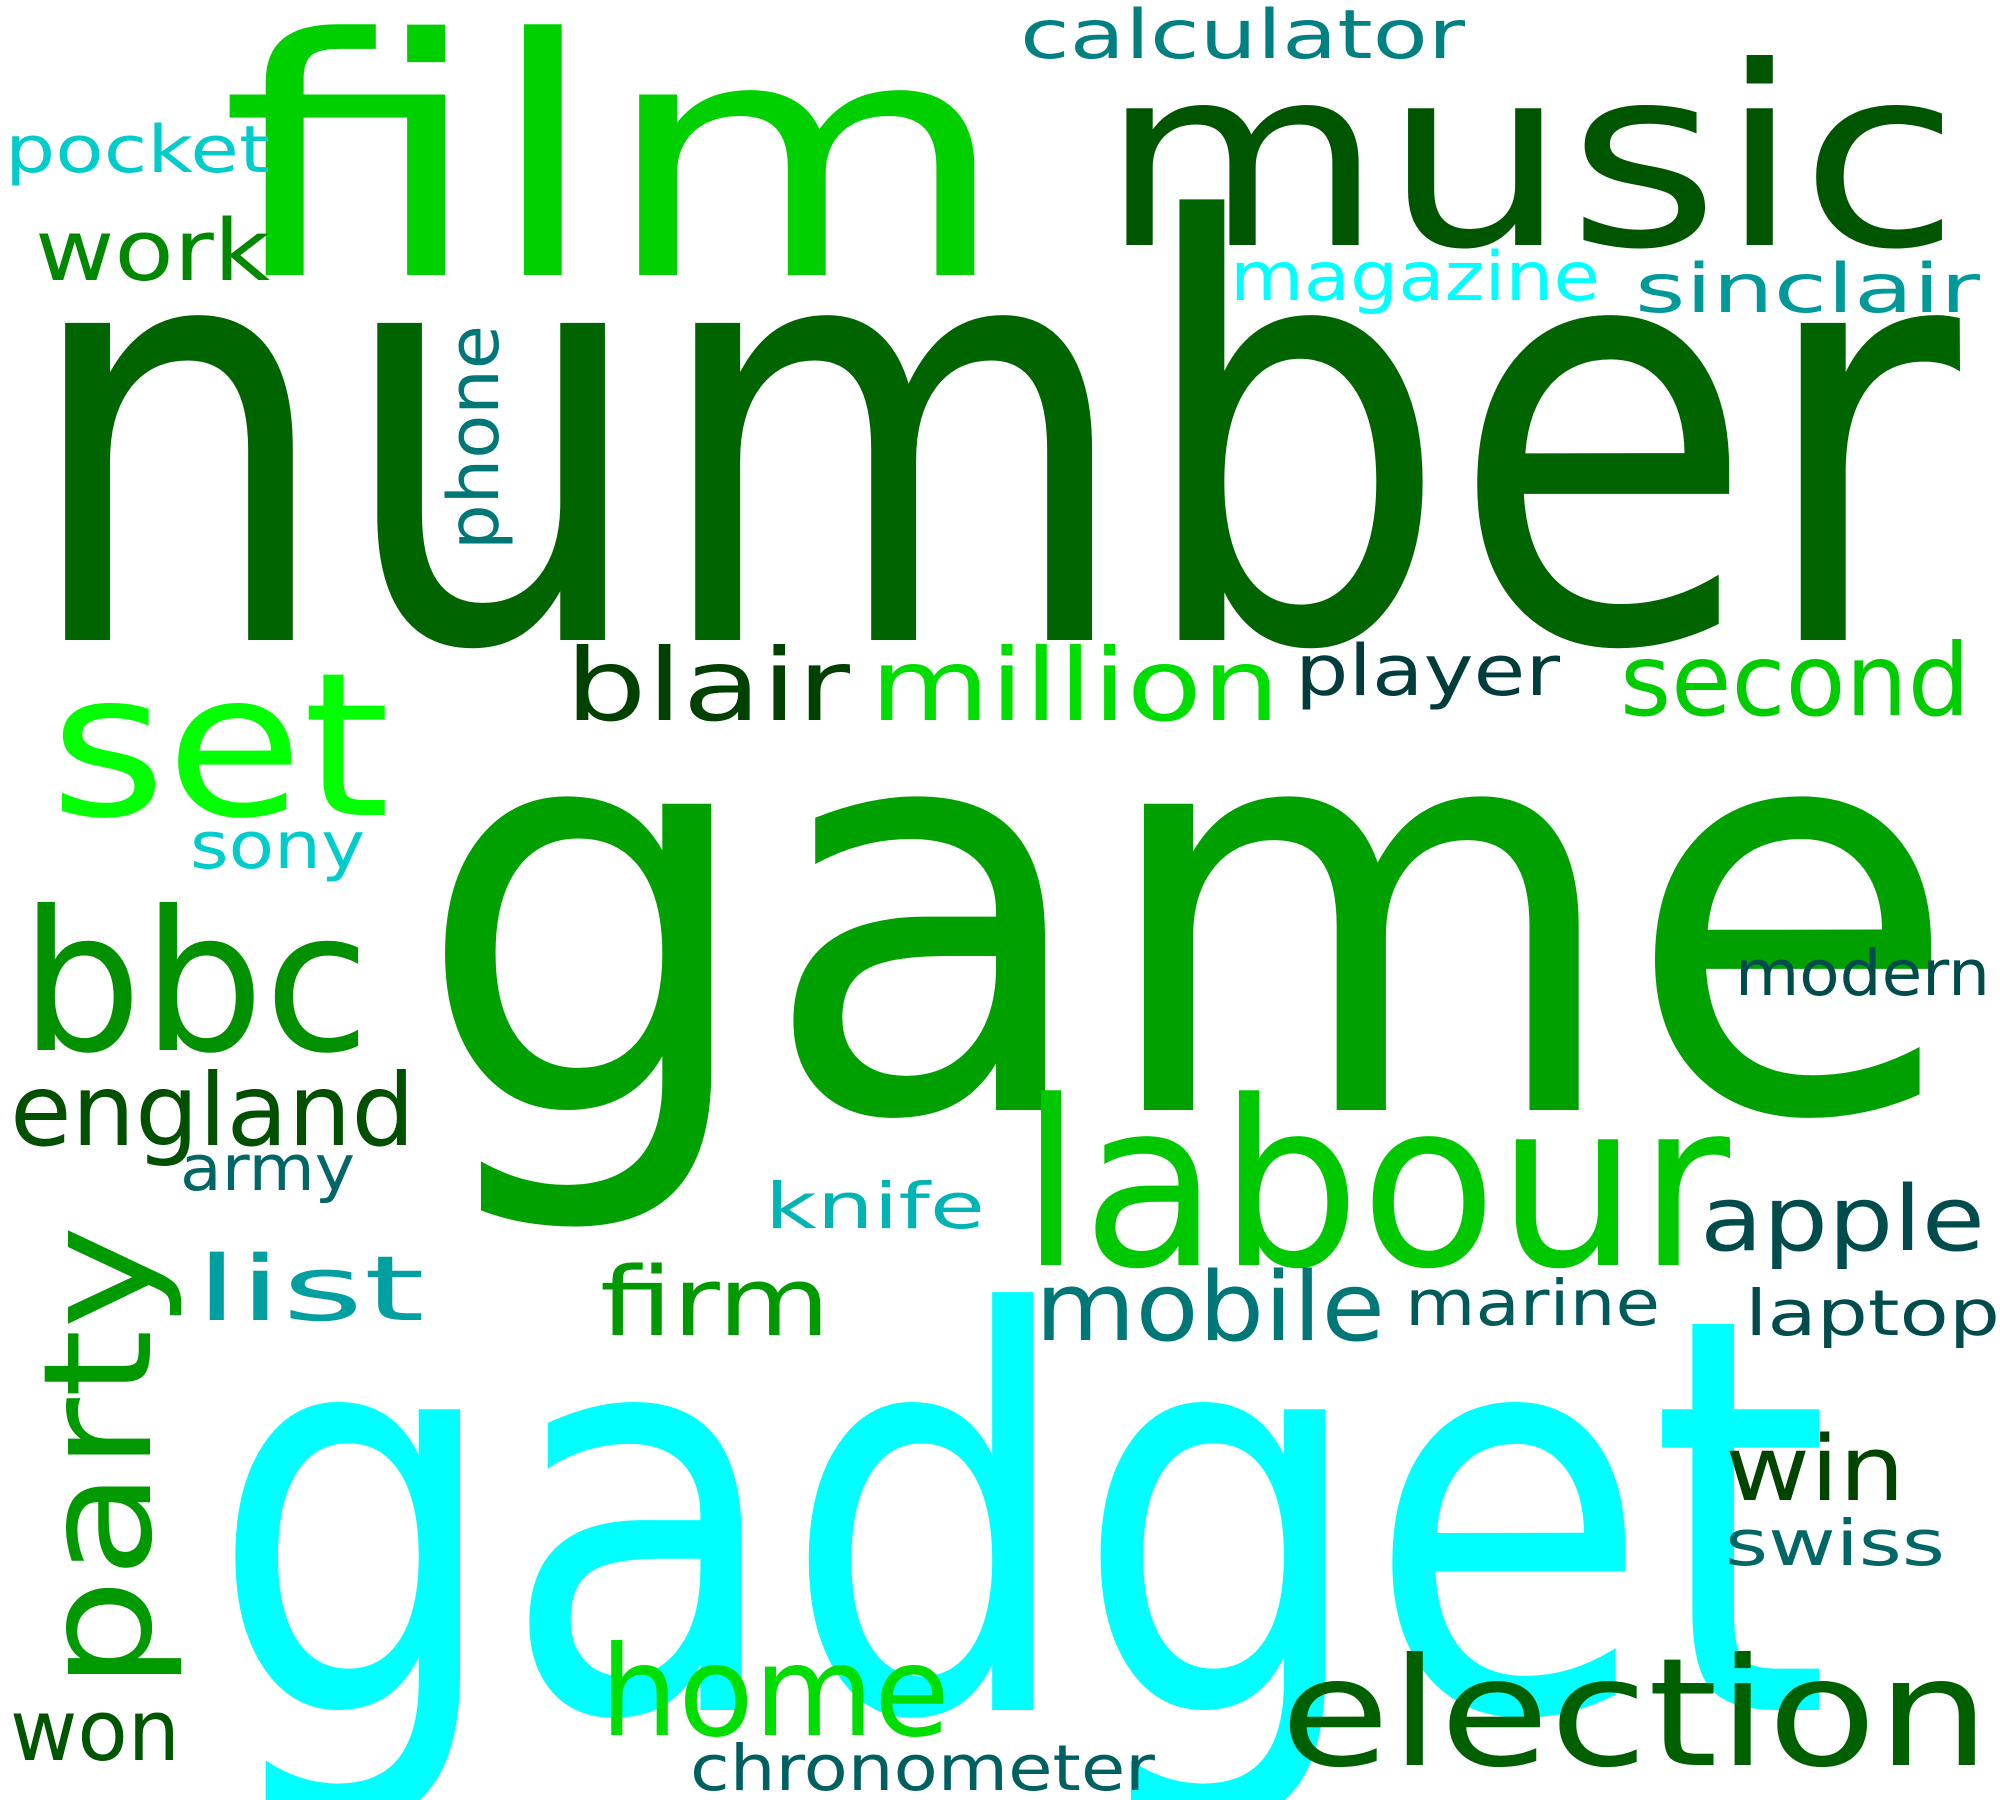  What do you see at coordinates (708, 685) in the screenshot?
I see `word-blair: blair` at bounding box center [708, 685].